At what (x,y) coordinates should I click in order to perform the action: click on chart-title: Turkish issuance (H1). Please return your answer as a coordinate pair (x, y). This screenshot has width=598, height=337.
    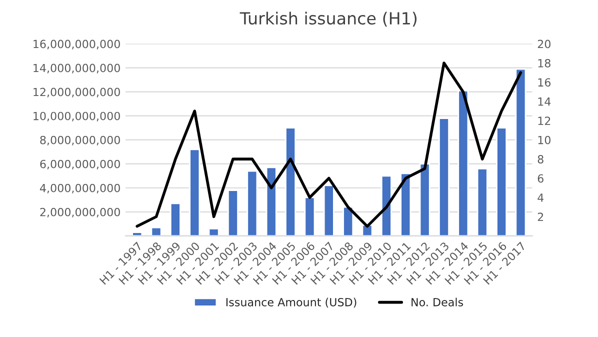
    Looking at the image, I should click on (328, 19).